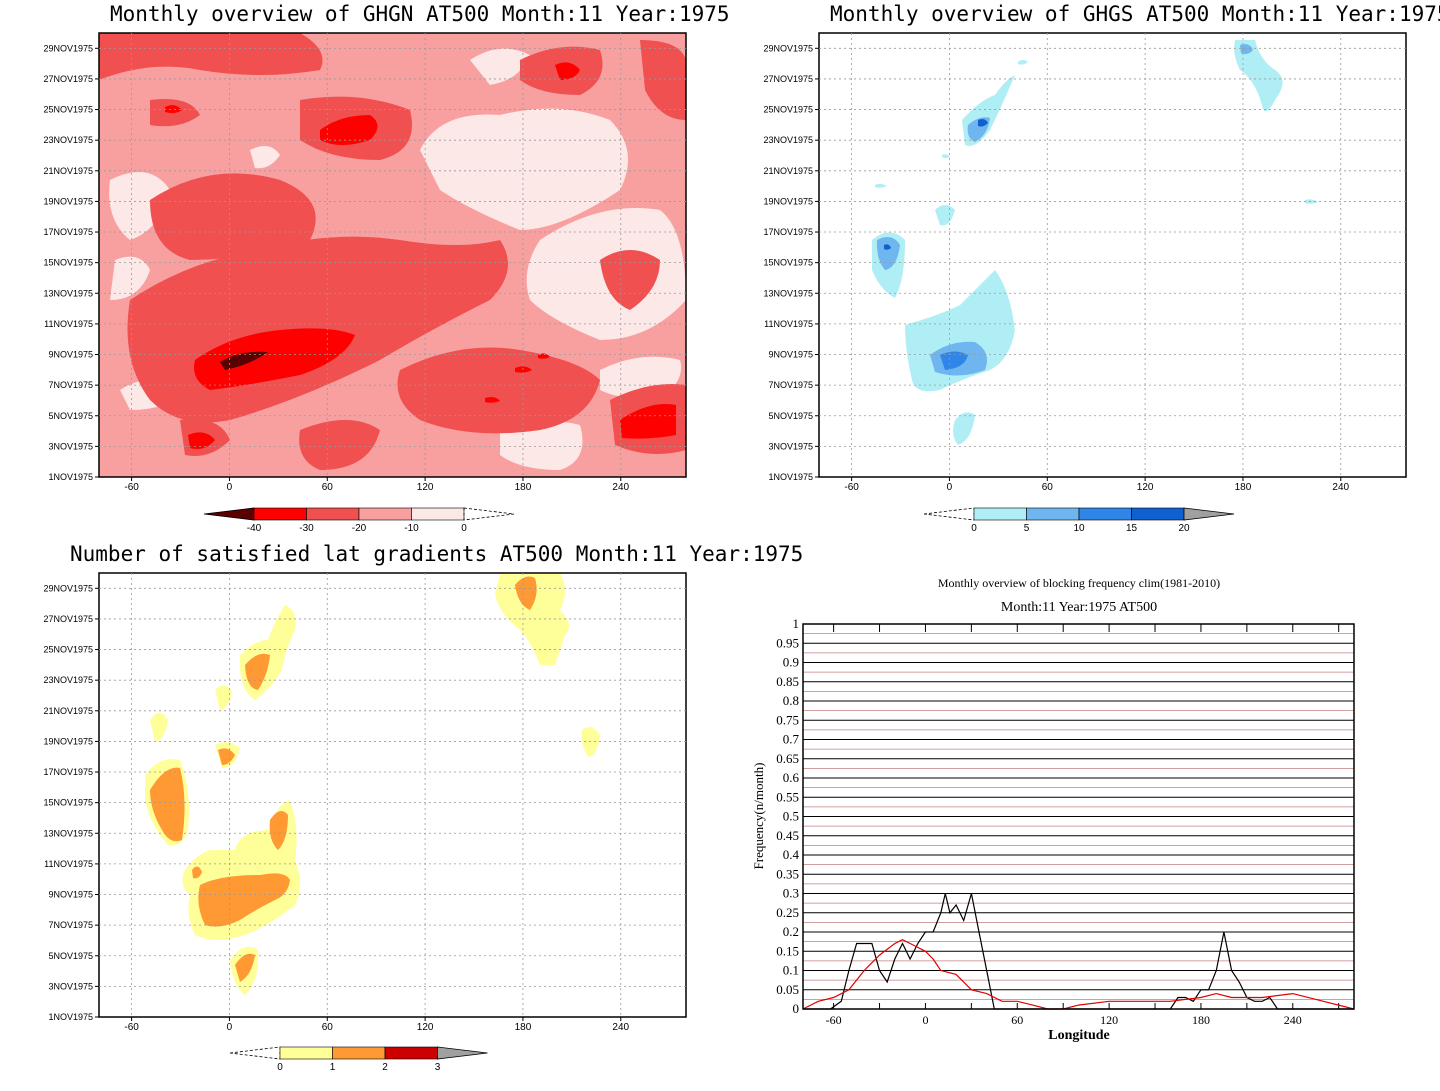 This screenshot has height=1091, width=1440. Describe the element at coordinates (788, 79) in the screenshot. I see `ghgs-ytick-label: 27NOV1975` at that location.